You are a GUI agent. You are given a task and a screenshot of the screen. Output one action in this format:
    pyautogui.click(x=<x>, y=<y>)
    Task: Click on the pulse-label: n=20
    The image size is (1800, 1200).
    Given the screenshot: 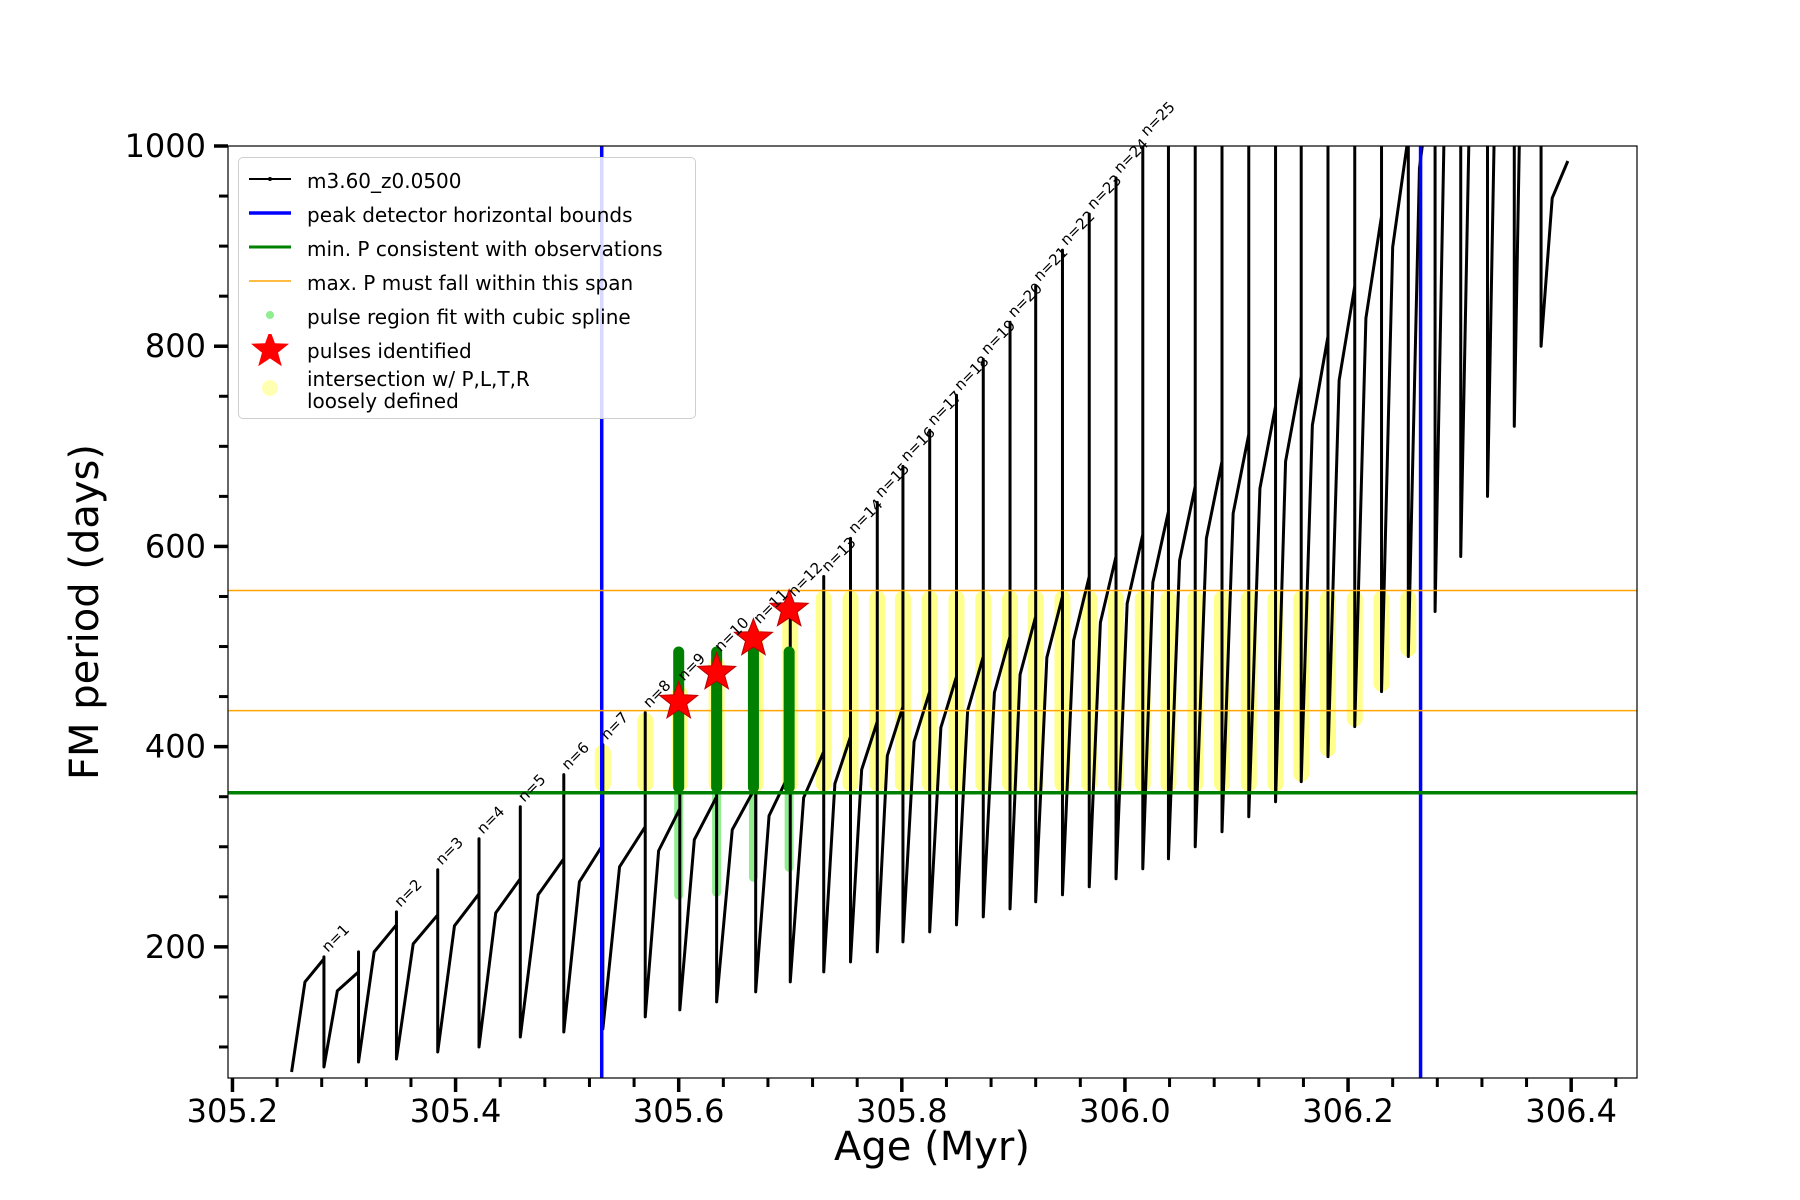 What is the action you would take?
    pyautogui.click(x=1025, y=300)
    